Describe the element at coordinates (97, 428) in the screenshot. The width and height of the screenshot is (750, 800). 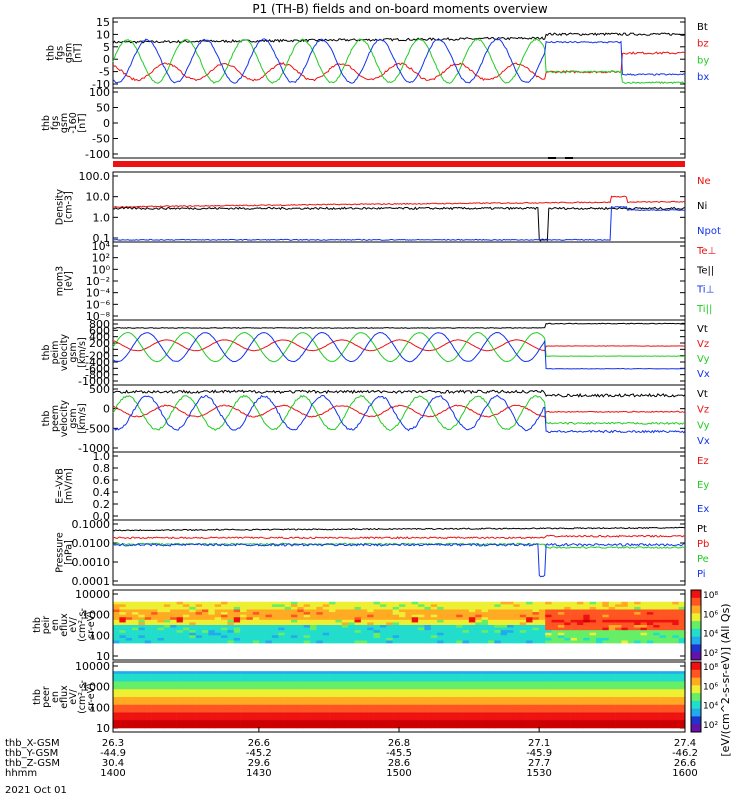
I see `y-tick-label: -500` at that location.